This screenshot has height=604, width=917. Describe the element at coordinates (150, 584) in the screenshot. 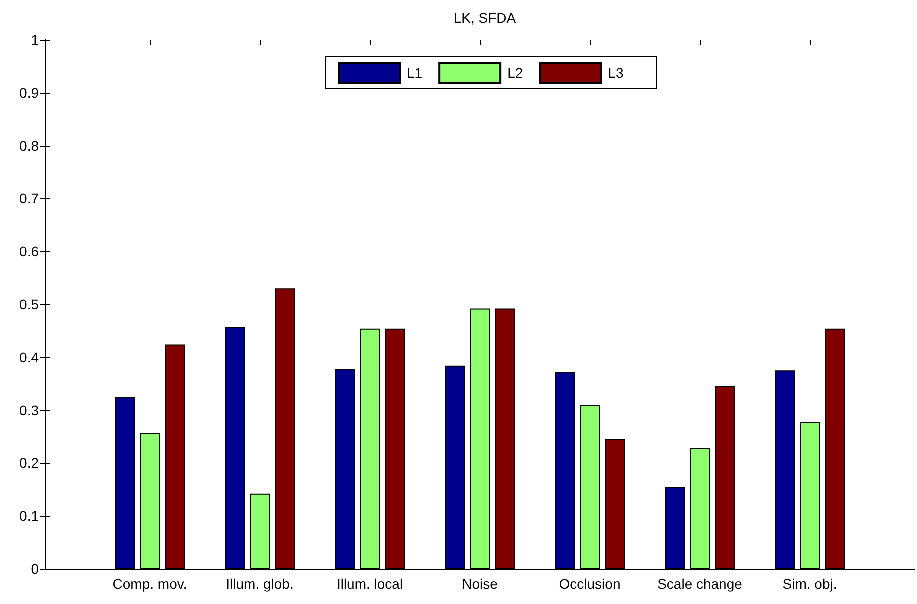

I see `x-tick-label: Comp. mov.` at that location.